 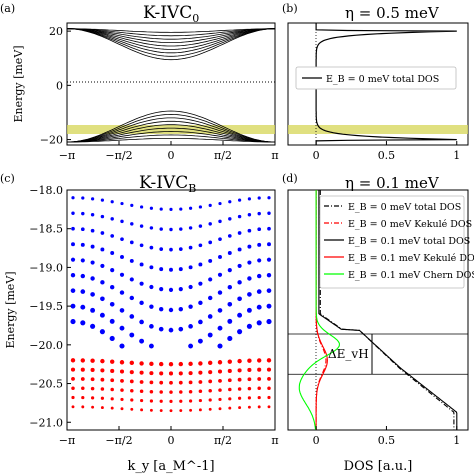 What do you see at coordinates (67, 440) in the screenshot?
I see `panel-c-xtick-label: −π` at bounding box center [67, 440].